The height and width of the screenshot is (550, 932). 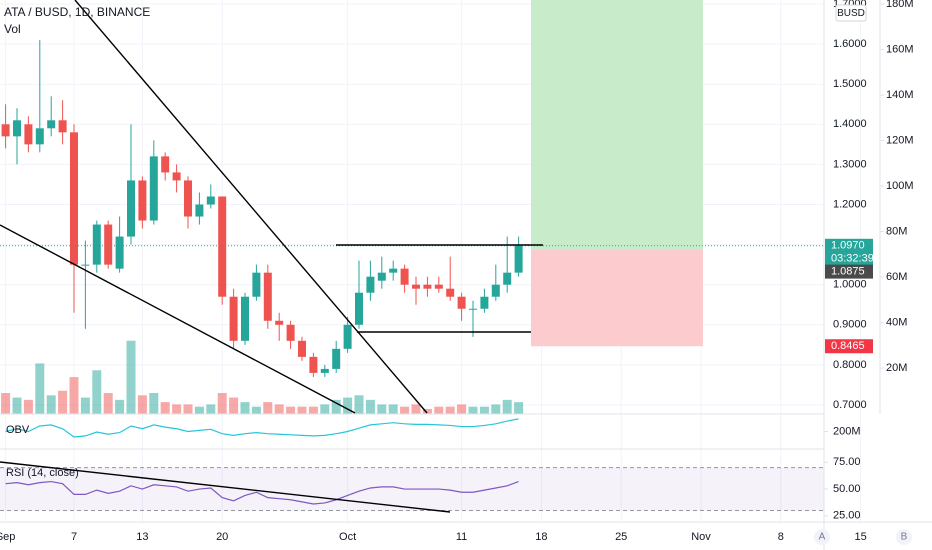 What do you see at coordinates (74, 537) in the screenshot?
I see `x-tick-label: 7` at bounding box center [74, 537].